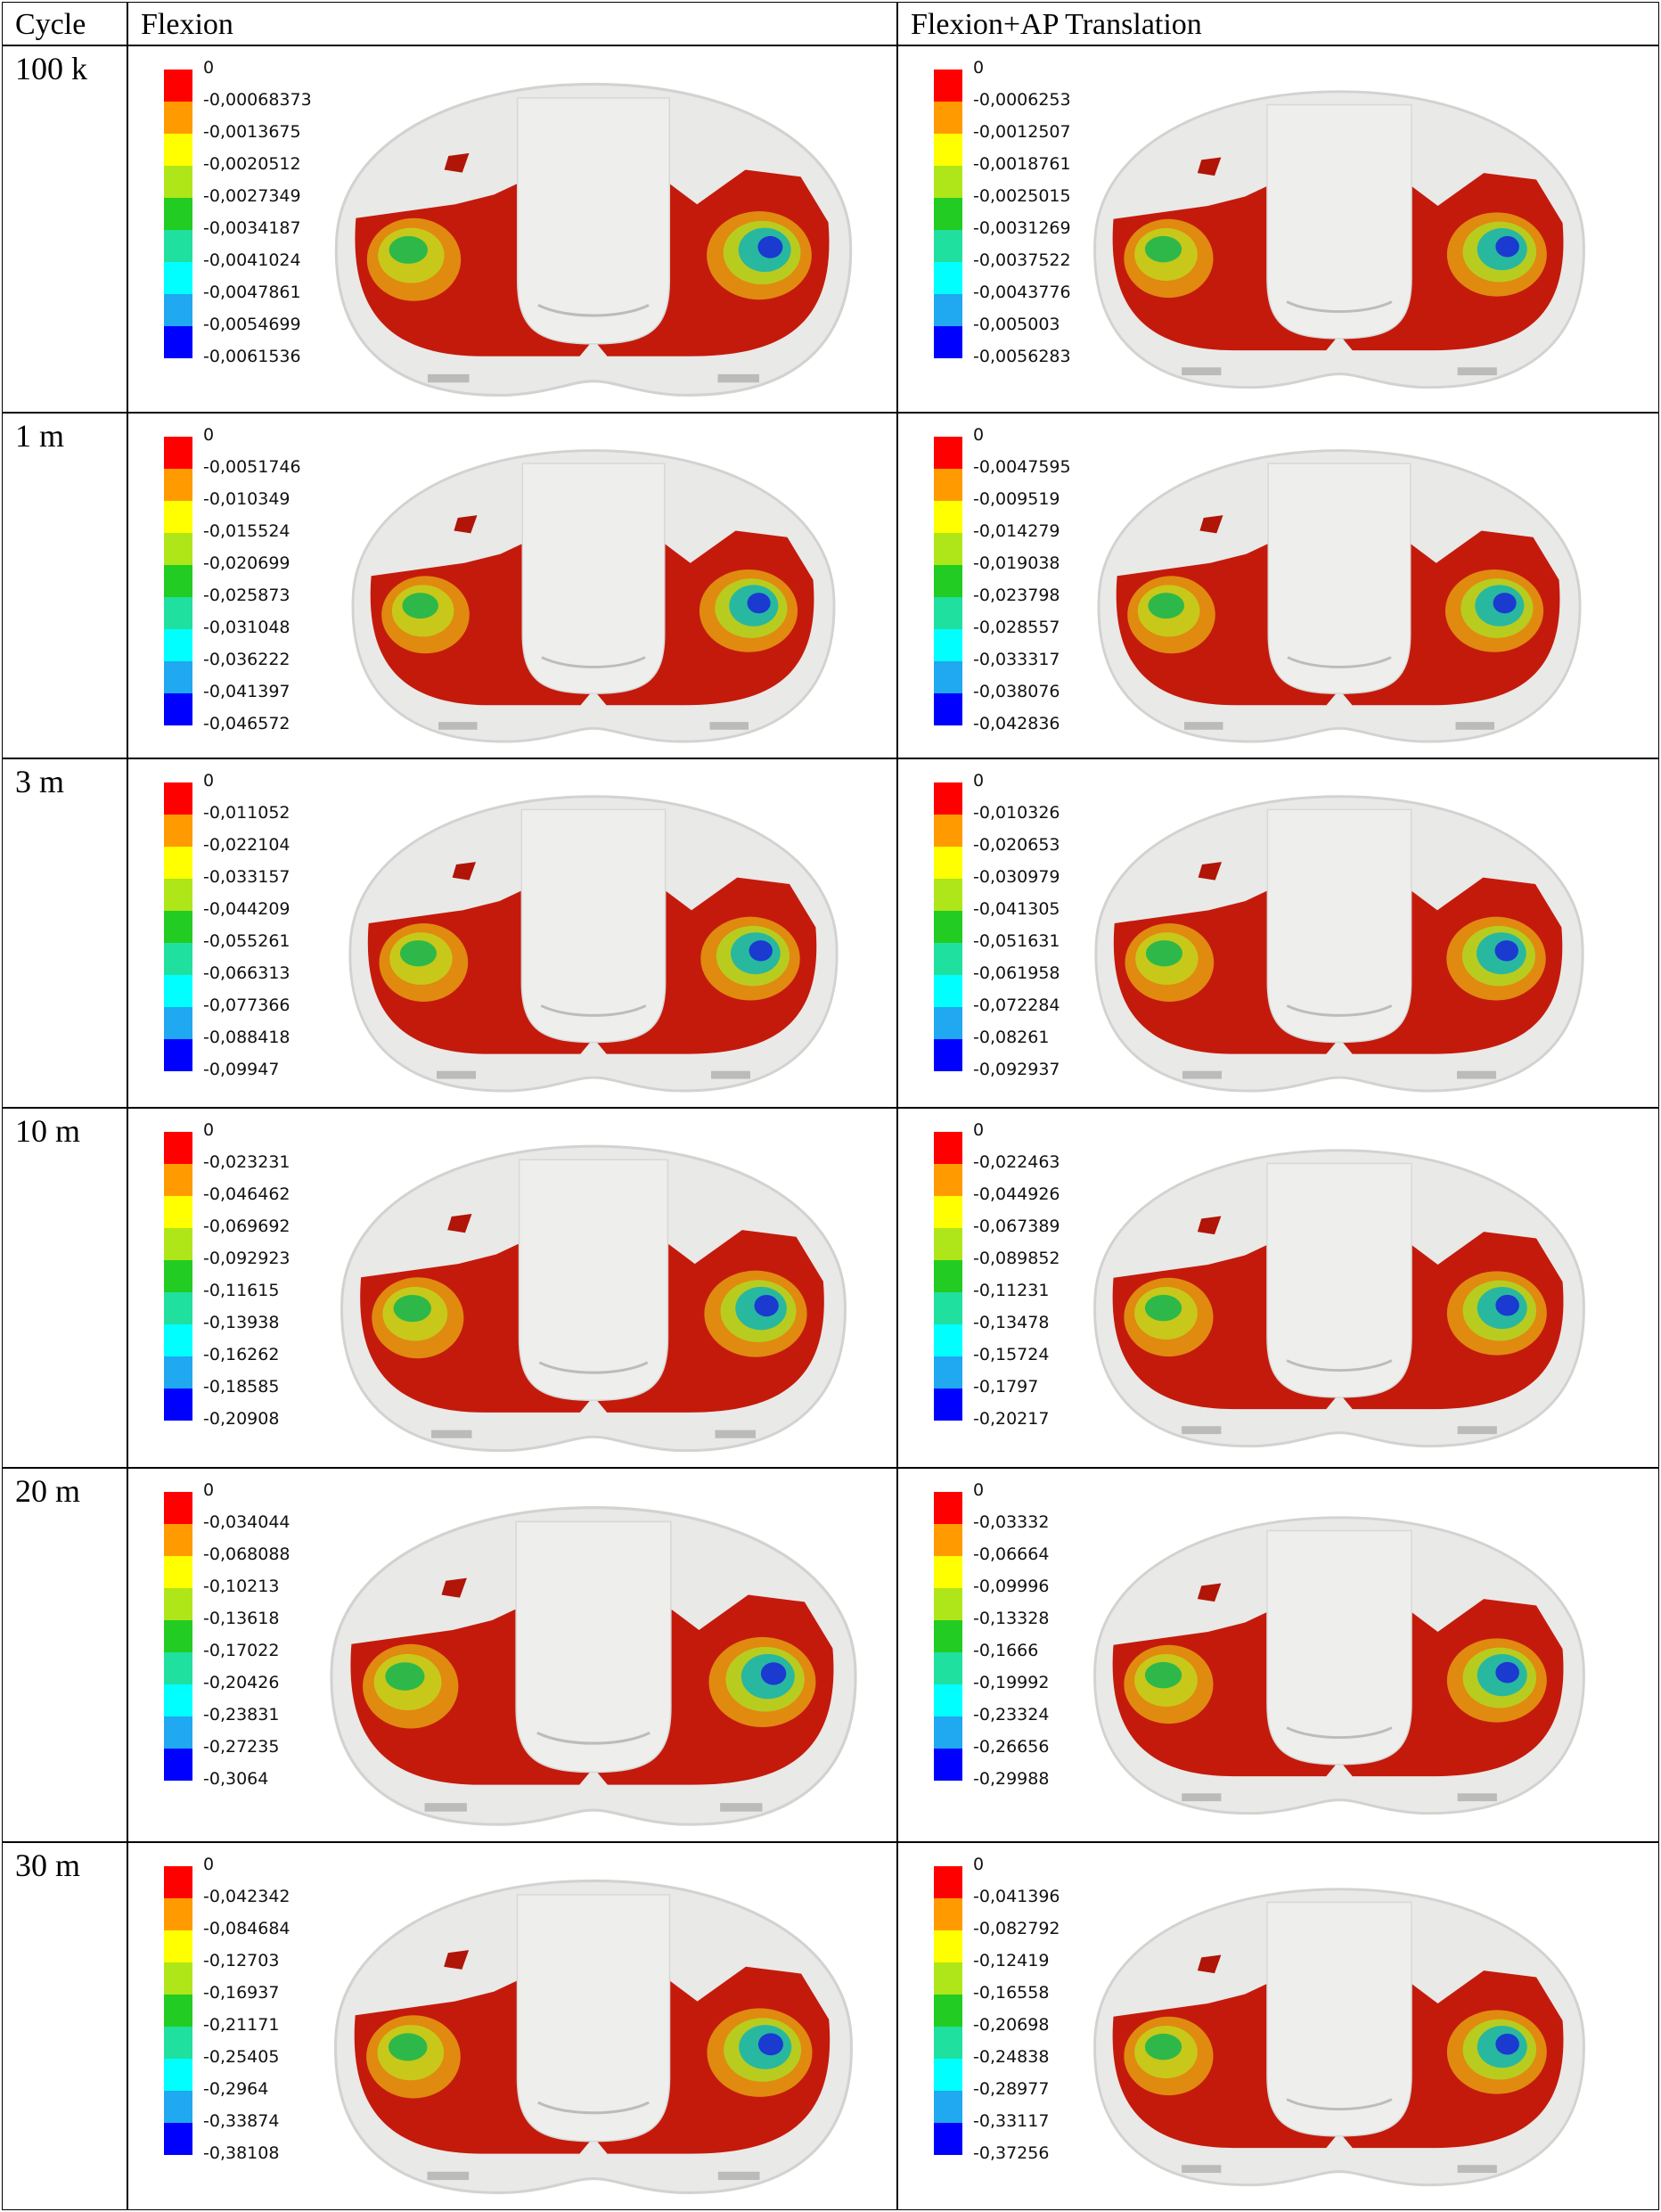  What do you see at coordinates (1012, 1586) in the screenshot?
I see `legend-label: -0,09996` at bounding box center [1012, 1586].